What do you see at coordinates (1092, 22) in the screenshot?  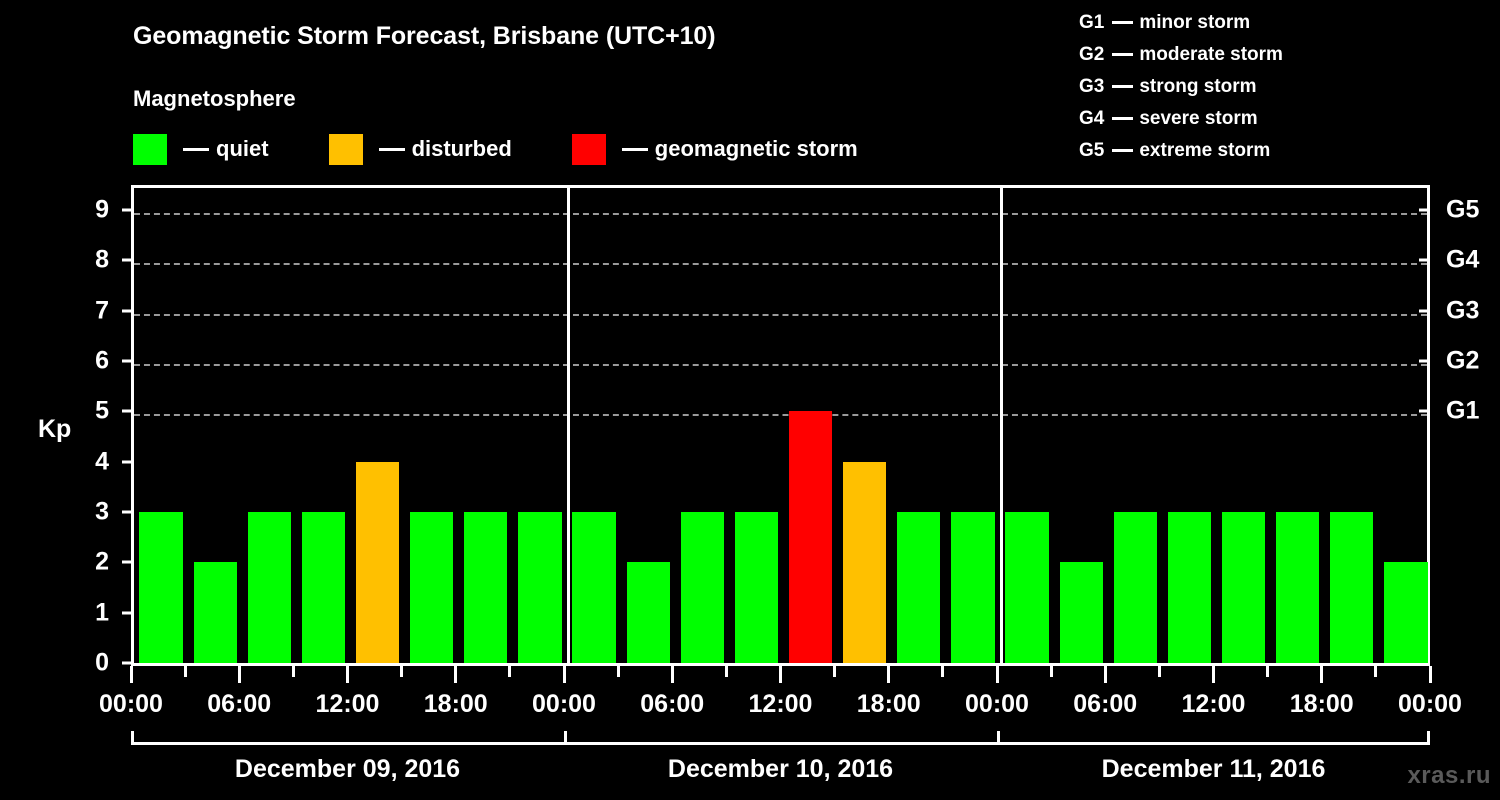 I see `gscale-code: G1` at bounding box center [1092, 22].